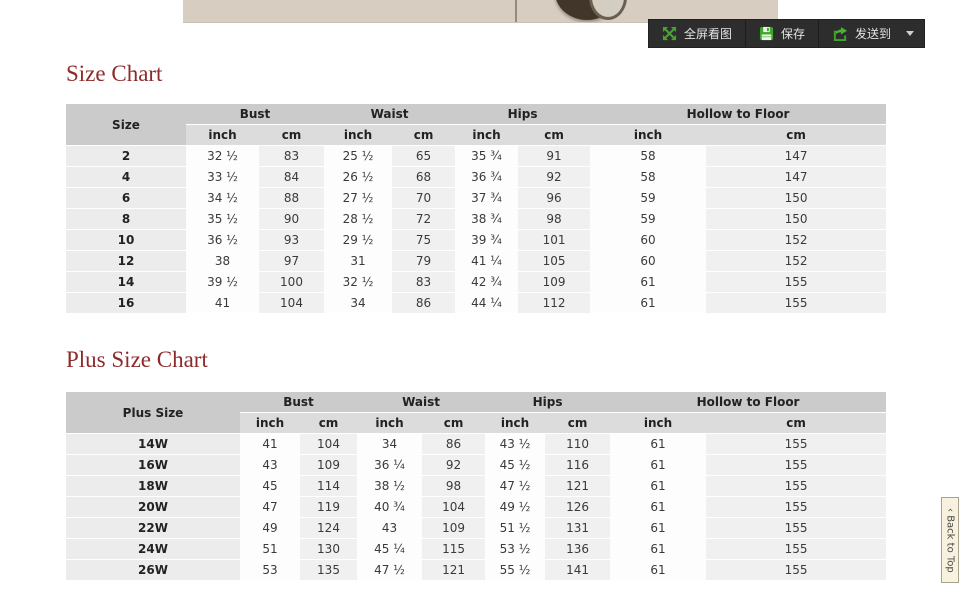 The image size is (968, 602). What do you see at coordinates (270, 528) in the screenshot?
I see `measurement-cell: 49` at bounding box center [270, 528].